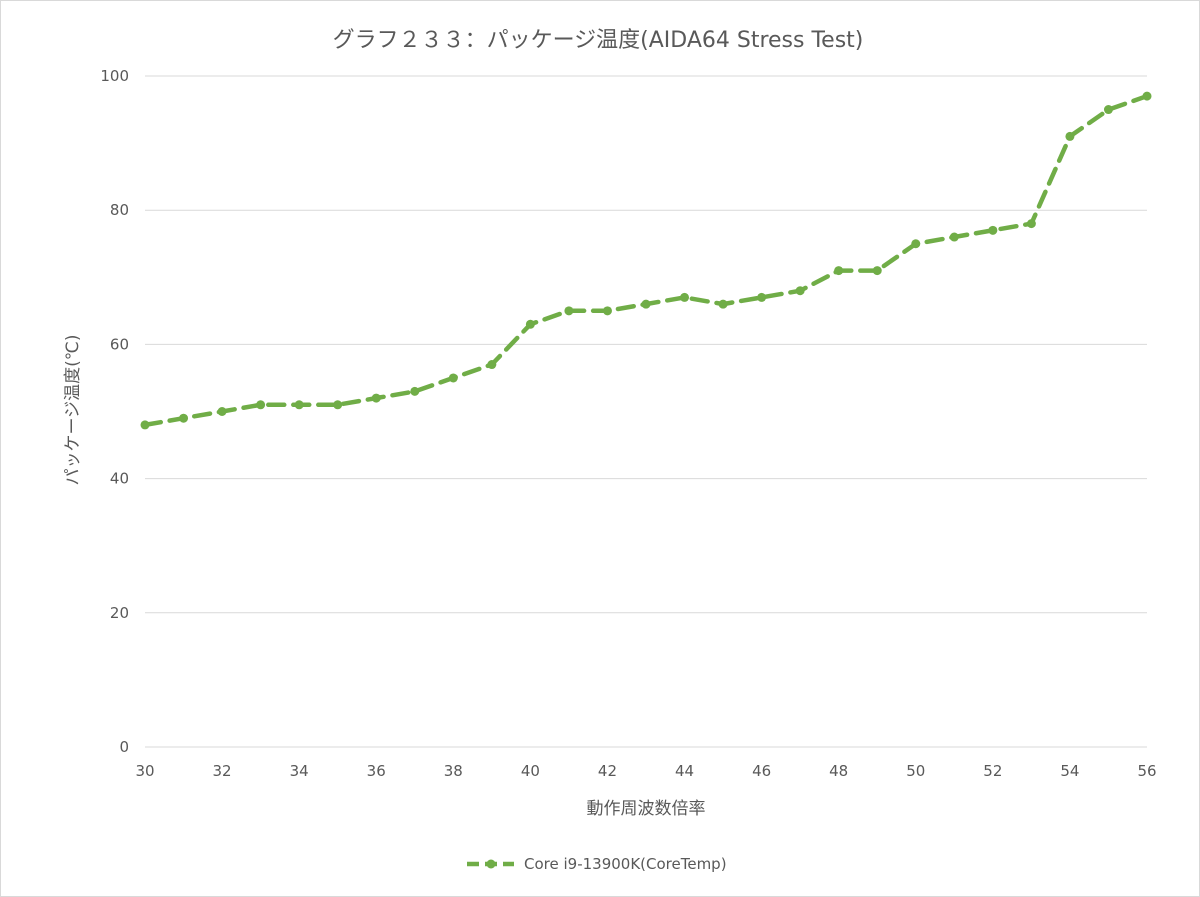 This screenshot has width=1200, height=897. What do you see at coordinates (119, 344) in the screenshot?
I see `y-tick-label: 60` at bounding box center [119, 344].